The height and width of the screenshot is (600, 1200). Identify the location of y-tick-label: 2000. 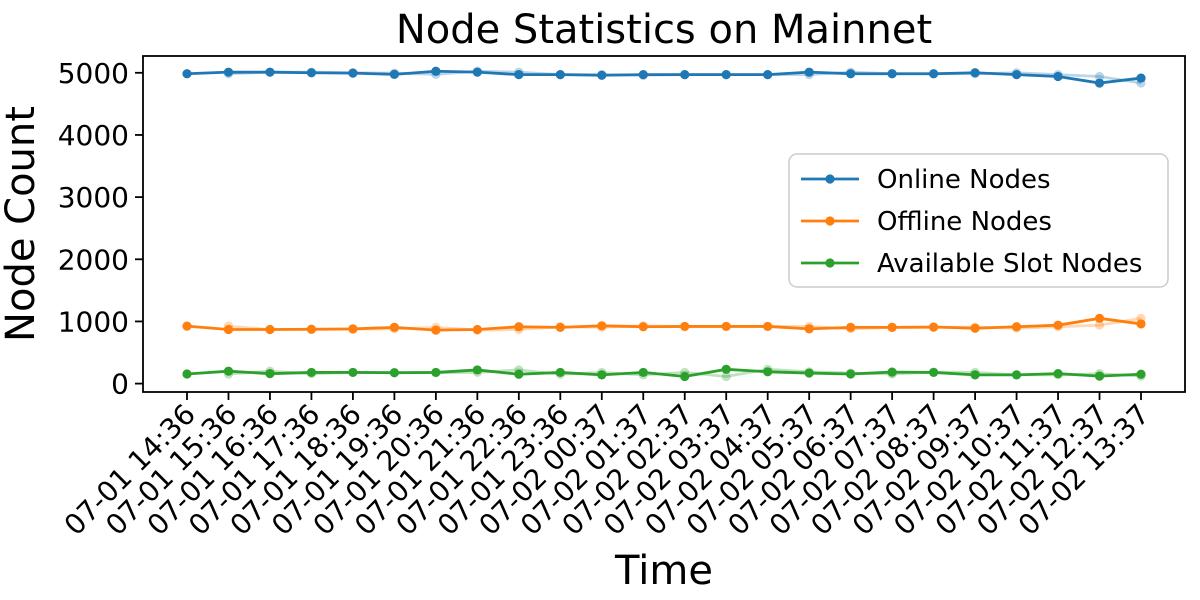
(93, 259).